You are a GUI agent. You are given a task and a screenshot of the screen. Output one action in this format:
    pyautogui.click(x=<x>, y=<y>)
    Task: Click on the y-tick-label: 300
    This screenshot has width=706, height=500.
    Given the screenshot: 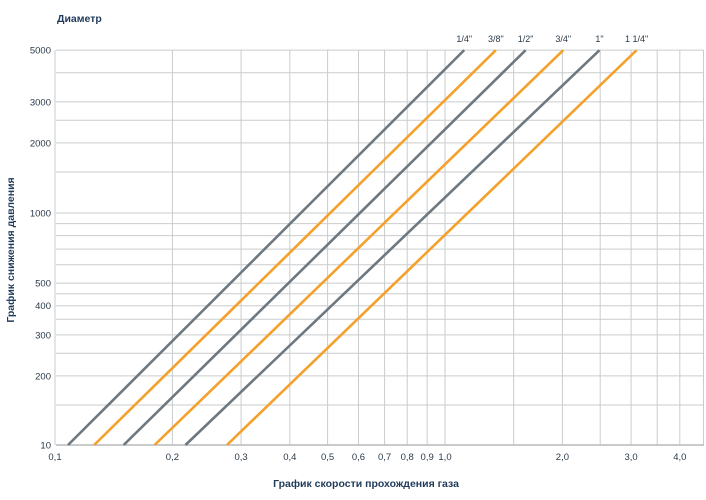 What is the action you would take?
    pyautogui.click(x=43, y=335)
    